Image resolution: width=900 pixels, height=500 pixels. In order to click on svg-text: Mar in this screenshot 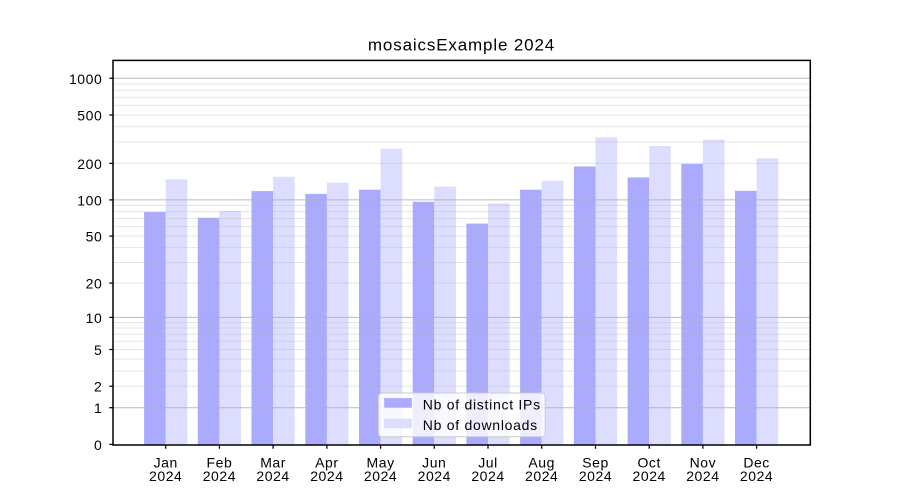, I will do `click(273, 462)`.